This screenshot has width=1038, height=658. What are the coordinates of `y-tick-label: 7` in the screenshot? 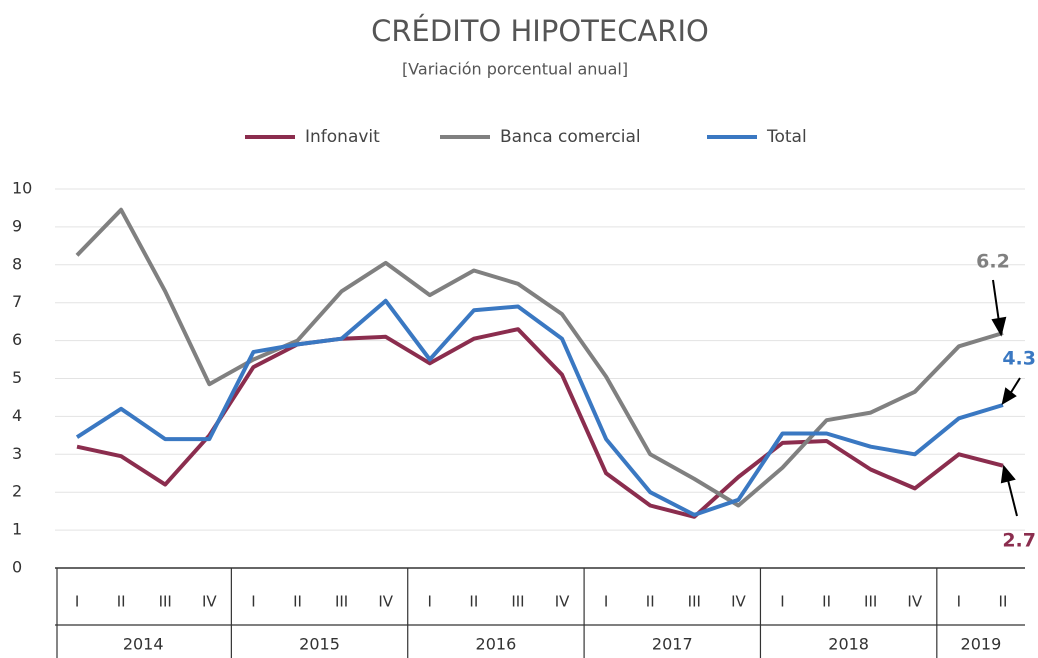 It's located at (17, 301).